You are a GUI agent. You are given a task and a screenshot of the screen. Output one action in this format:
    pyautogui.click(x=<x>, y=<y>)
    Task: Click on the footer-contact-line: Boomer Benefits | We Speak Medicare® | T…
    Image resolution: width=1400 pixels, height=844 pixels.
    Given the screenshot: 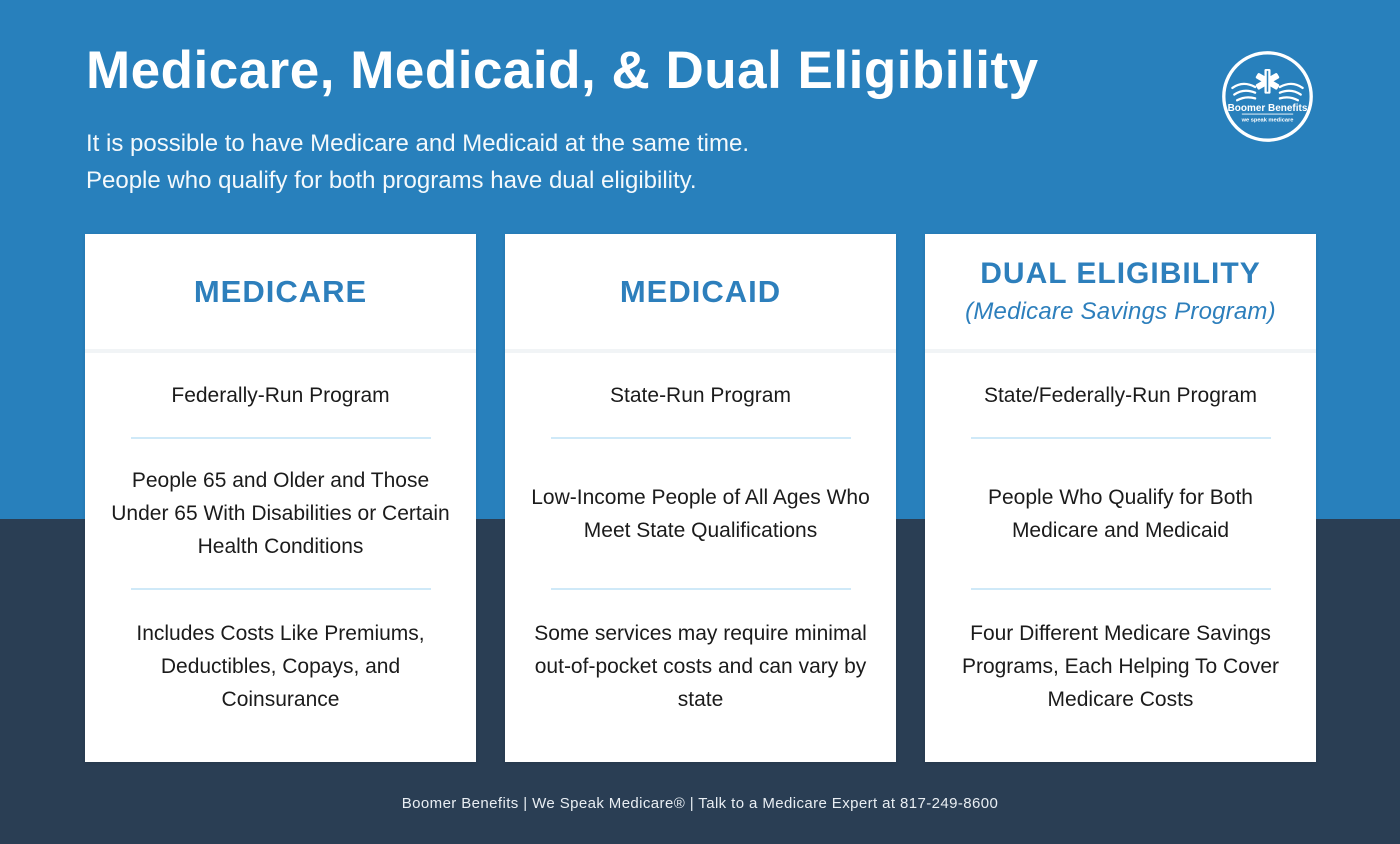 What is the action you would take?
    pyautogui.click(x=700, y=803)
    